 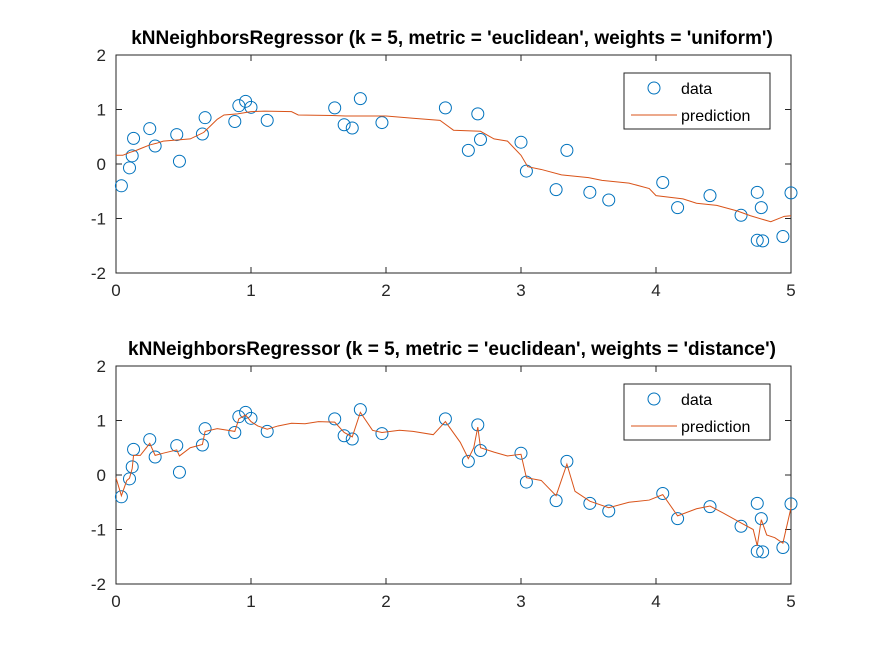 I want to click on top-x-tick-label: 4, so click(x=655, y=290).